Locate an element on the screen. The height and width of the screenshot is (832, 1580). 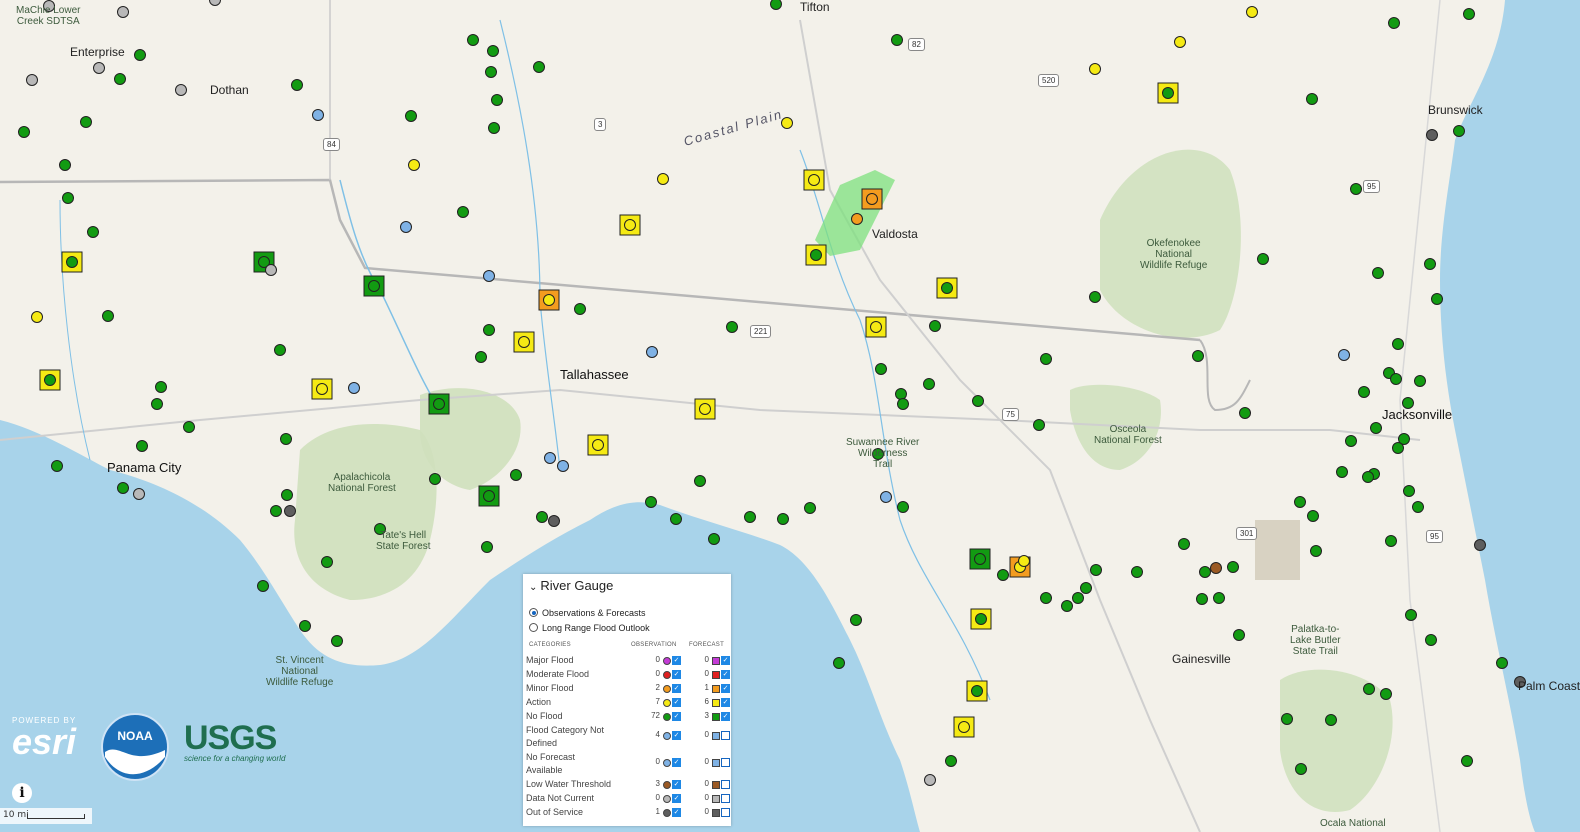
option-observations-forecasts: Observations & Forecasts is located at coordinates (587, 613).